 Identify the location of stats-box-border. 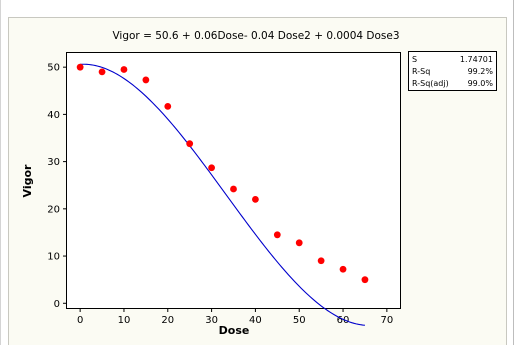
(452, 71).